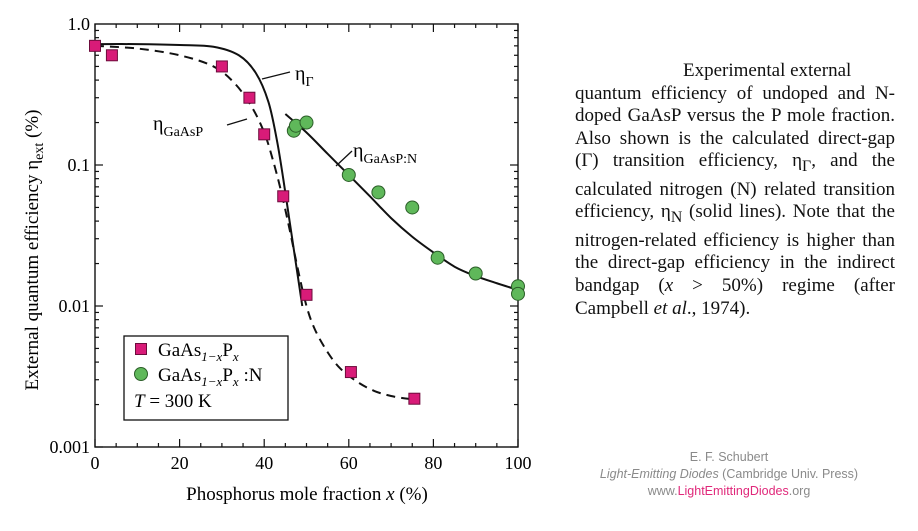 This screenshot has width=918, height=531. What do you see at coordinates (178, 126) in the screenshot?
I see `svg-text: ηGaAsP` at bounding box center [178, 126].